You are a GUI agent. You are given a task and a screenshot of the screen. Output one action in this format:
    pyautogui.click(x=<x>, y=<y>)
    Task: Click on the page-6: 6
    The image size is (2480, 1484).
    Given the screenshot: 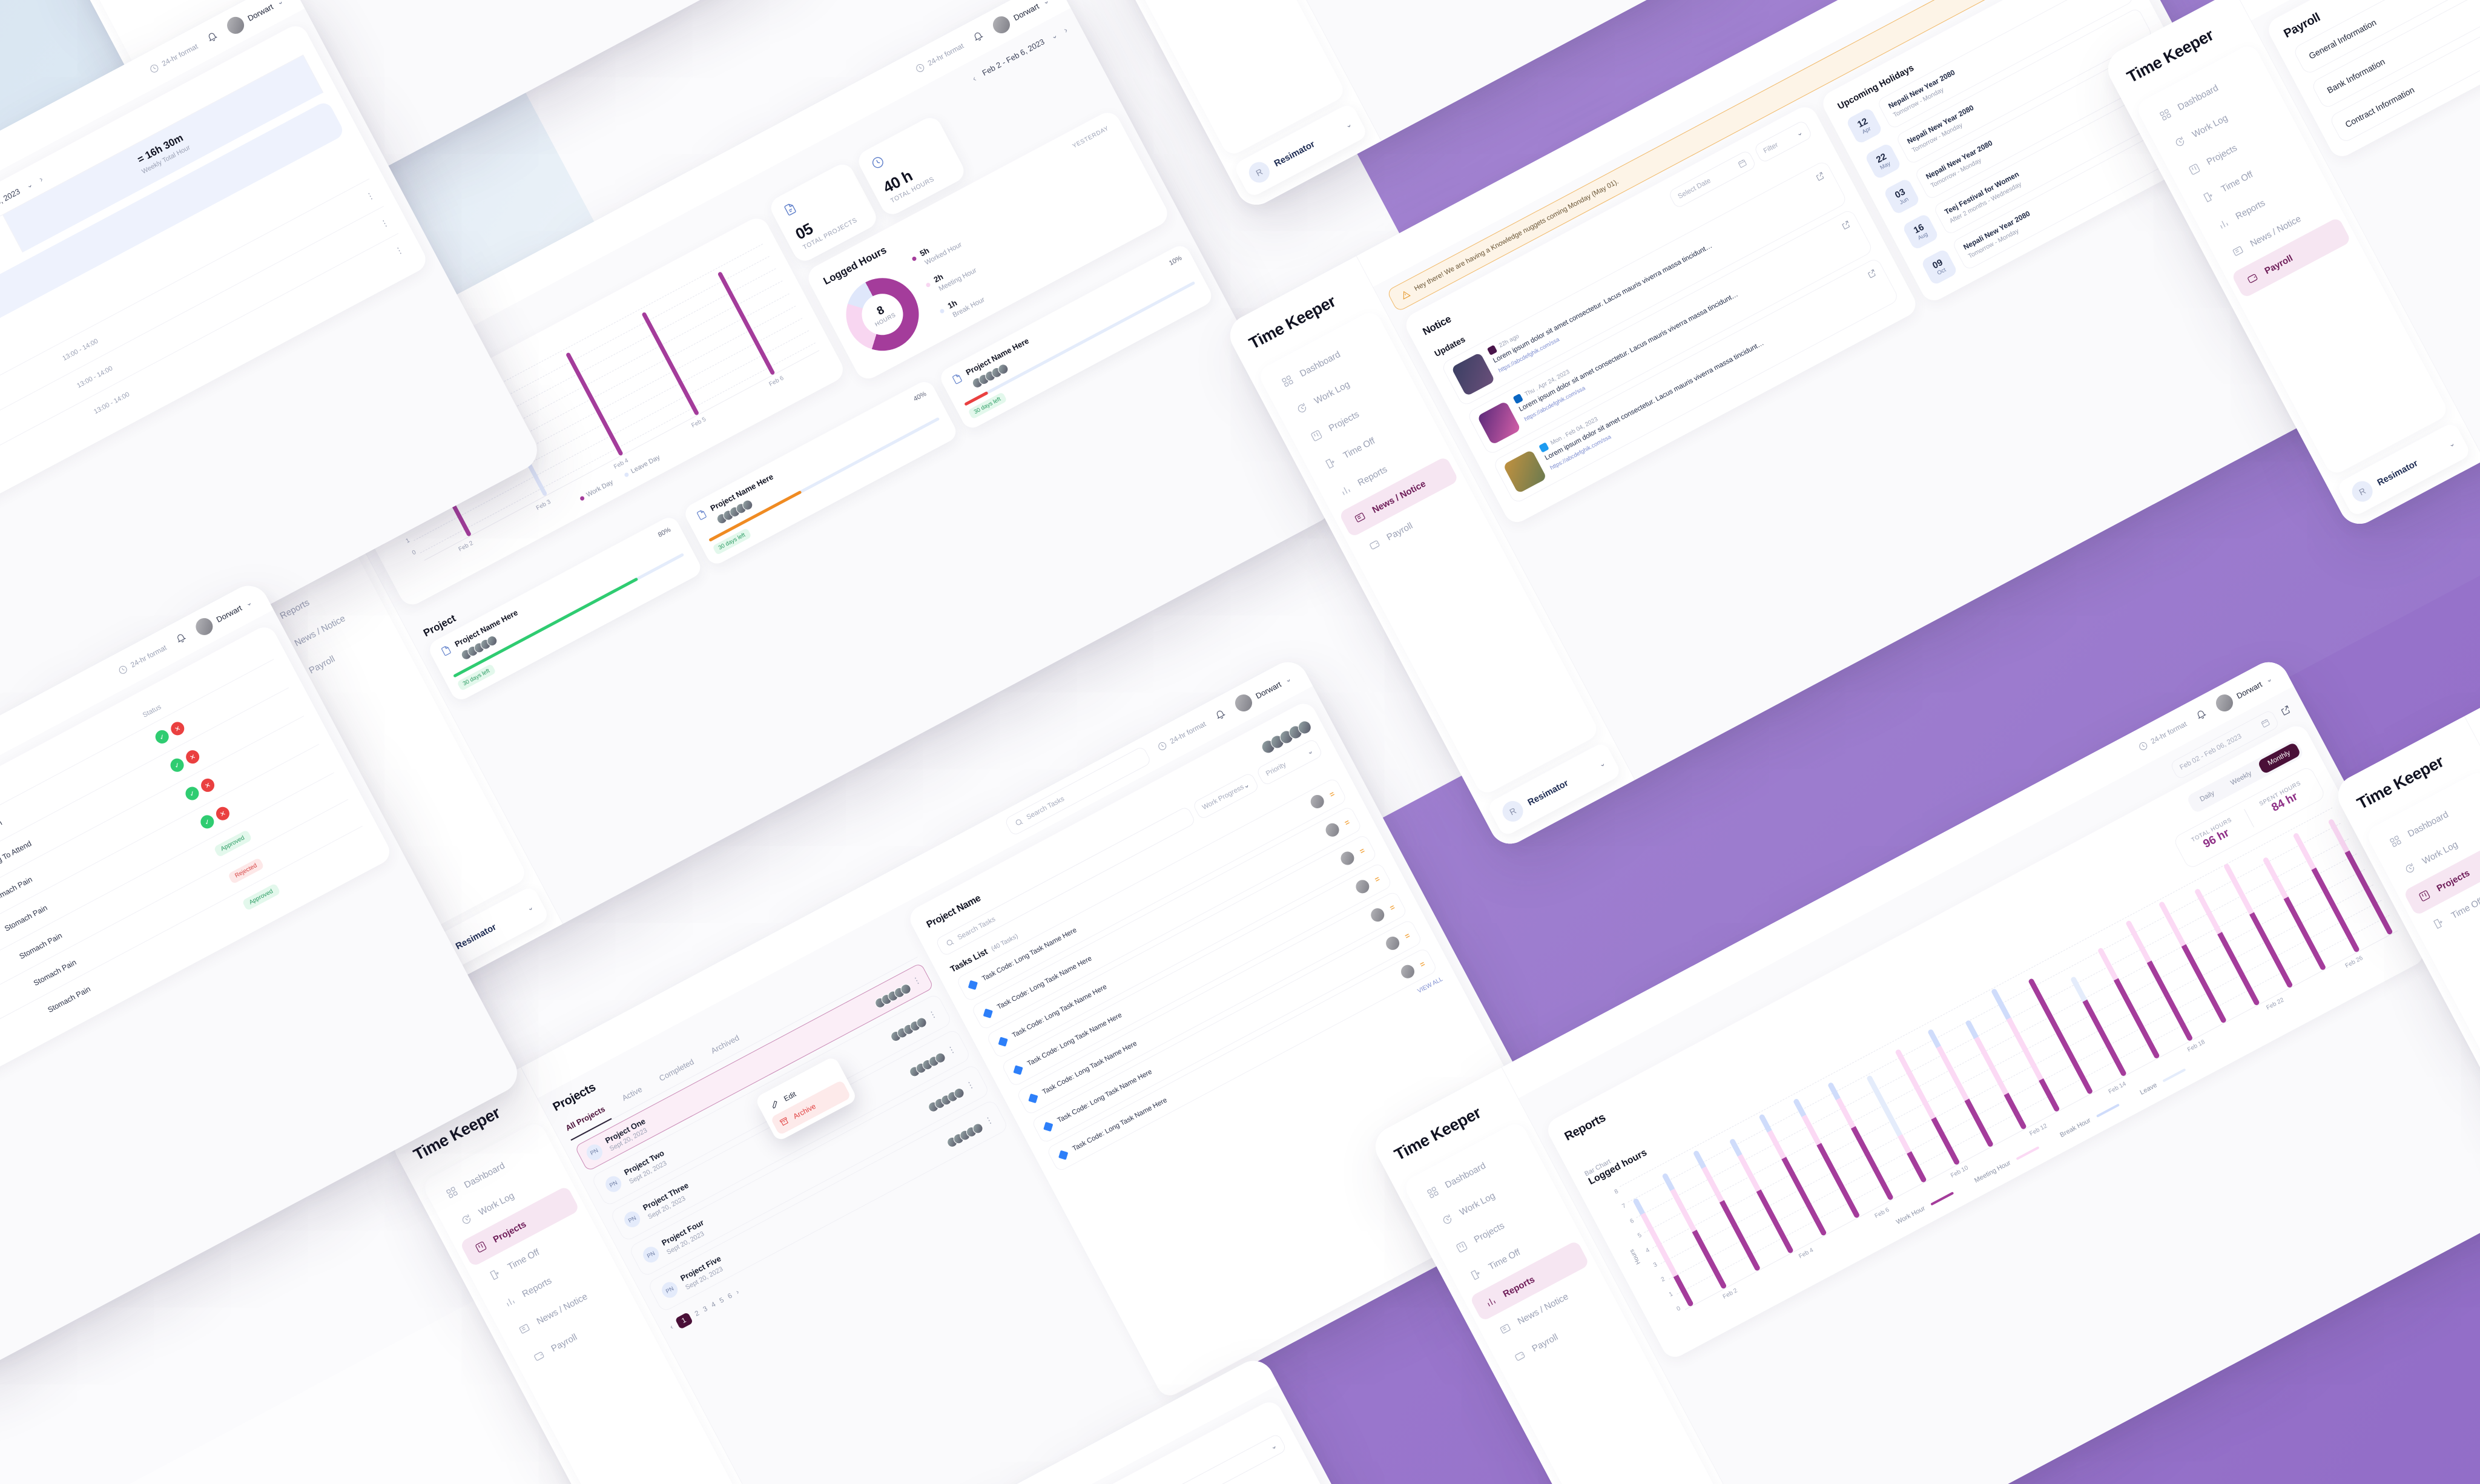 What is the action you would take?
    pyautogui.click(x=730, y=1297)
    